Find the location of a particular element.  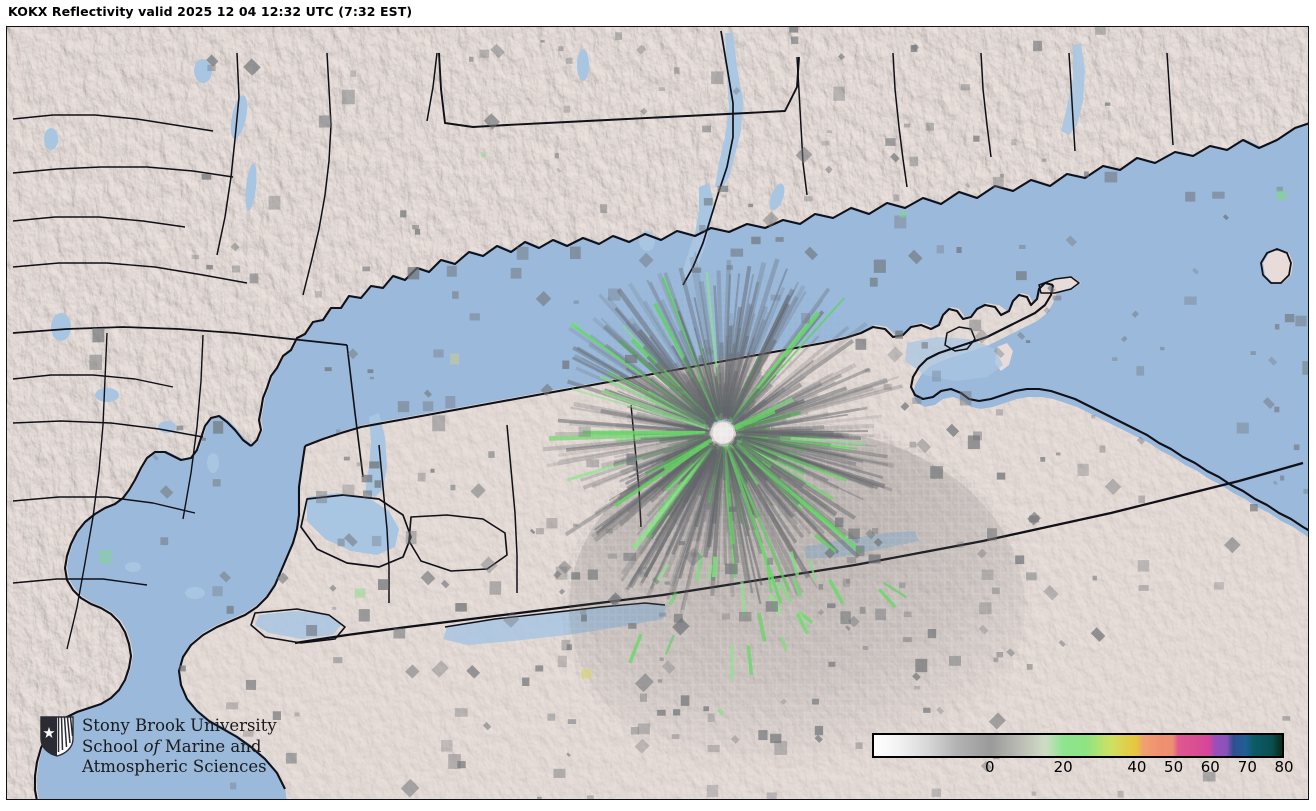

reflectivity-colorbar is located at coordinates (1078, 745).